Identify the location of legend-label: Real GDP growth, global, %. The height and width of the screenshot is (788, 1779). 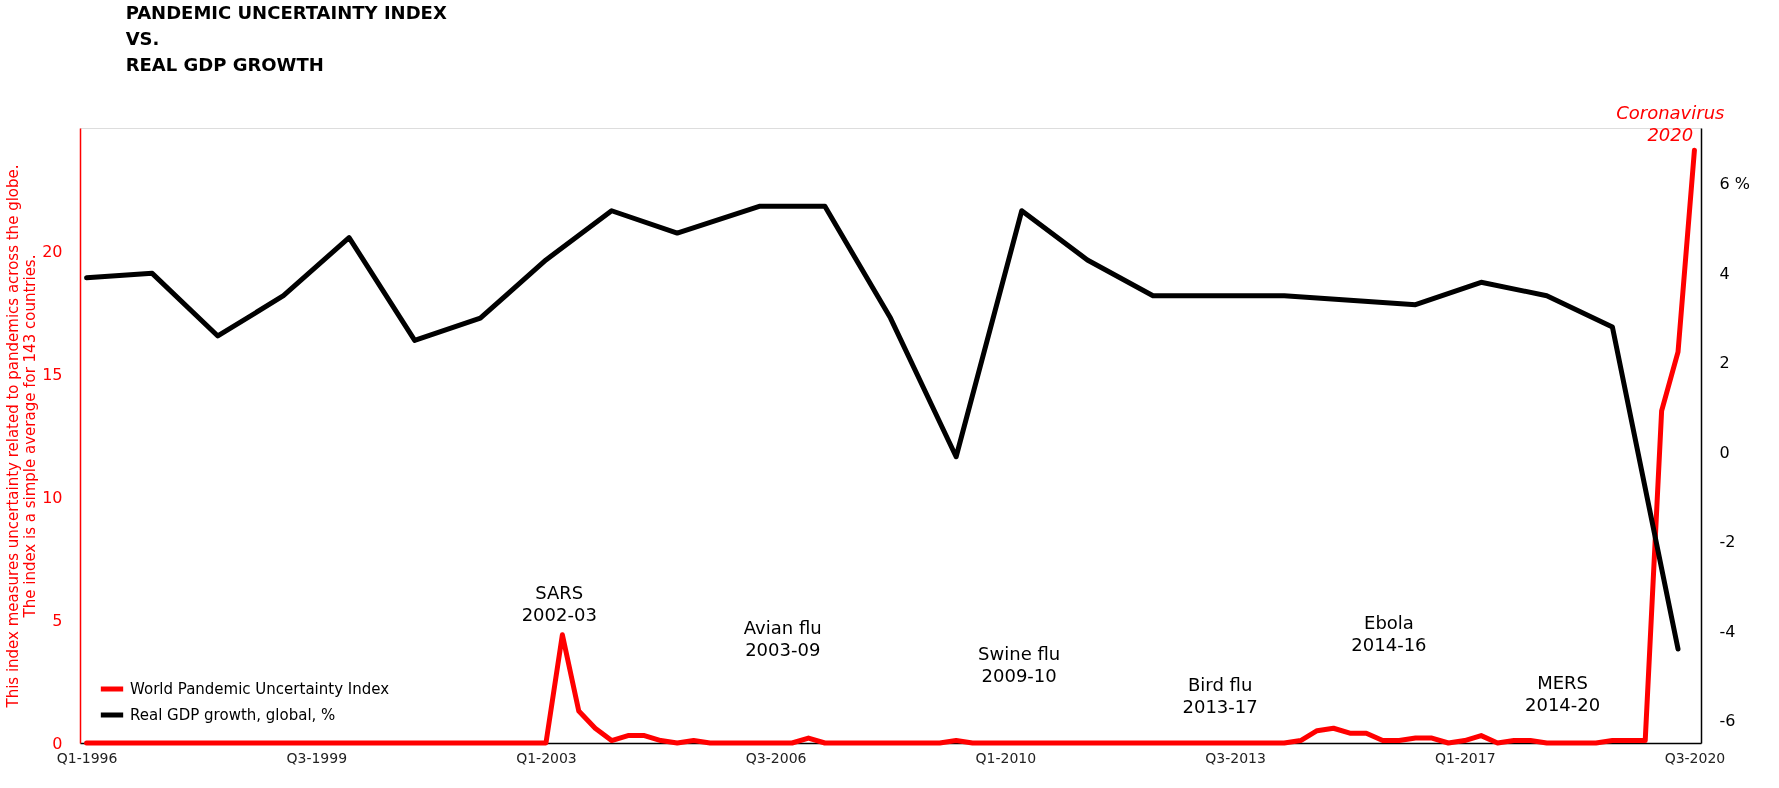
(233, 715).